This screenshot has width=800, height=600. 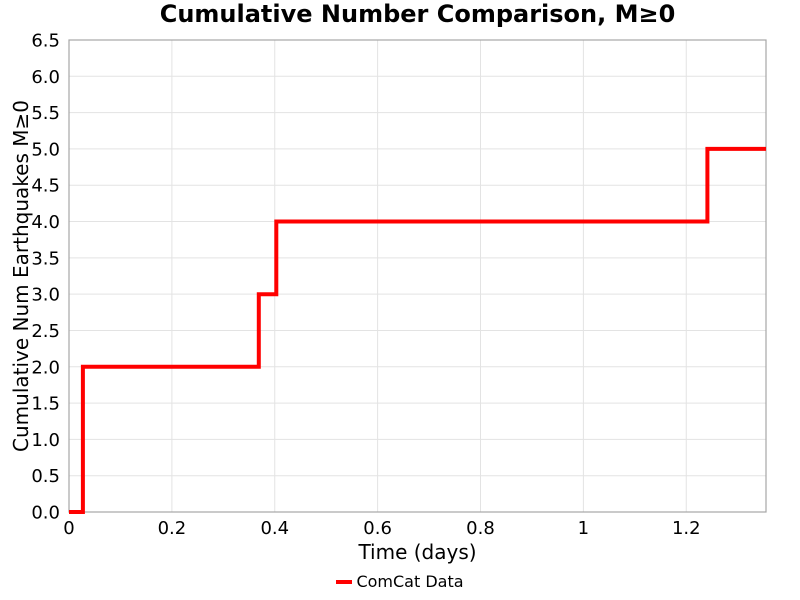 What do you see at coordinates (45, 149) in the screenshot?
I see `y-tick-label: 5.0` at bounding box center [45, 149].